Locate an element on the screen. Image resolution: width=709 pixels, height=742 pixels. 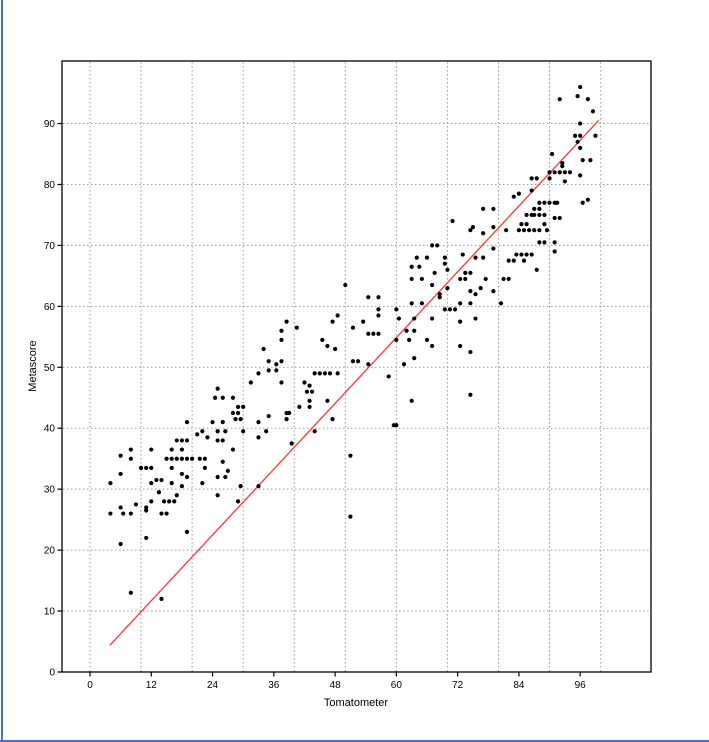
x-tick-label: 24 is located at coordinates (213, 685).